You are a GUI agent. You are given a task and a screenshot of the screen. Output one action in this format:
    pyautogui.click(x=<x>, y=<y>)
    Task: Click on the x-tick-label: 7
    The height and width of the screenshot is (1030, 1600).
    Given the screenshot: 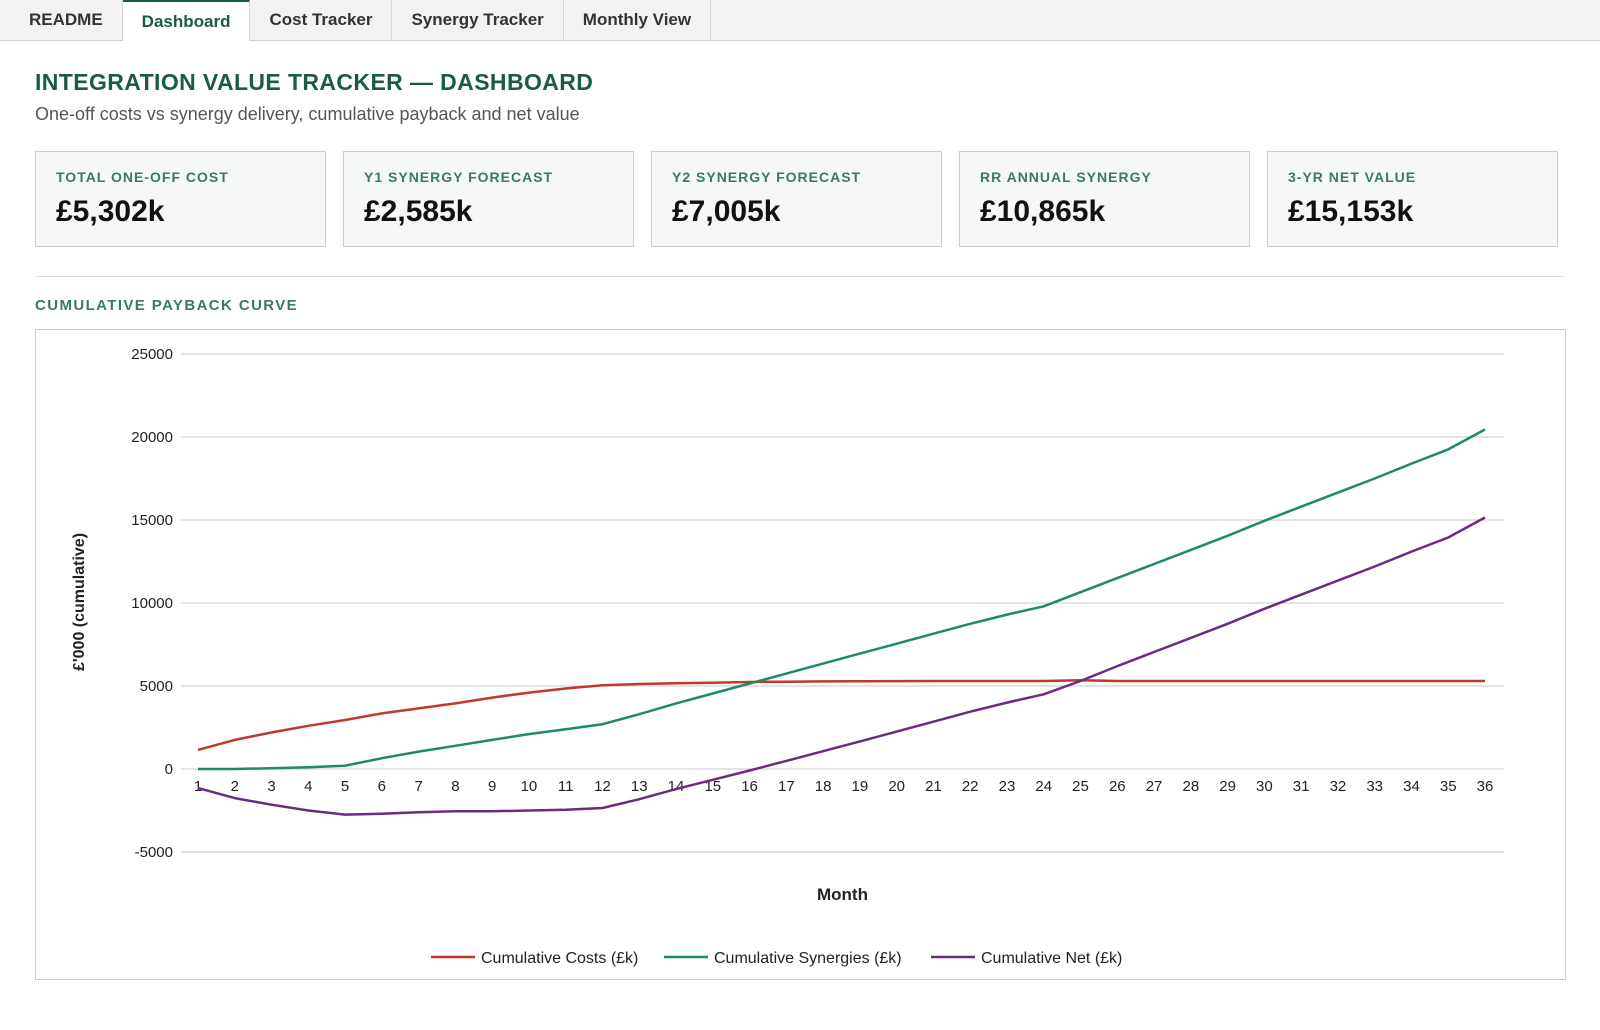 What is the action you would take?
    pyautogui.click(x=418, y=786)
    